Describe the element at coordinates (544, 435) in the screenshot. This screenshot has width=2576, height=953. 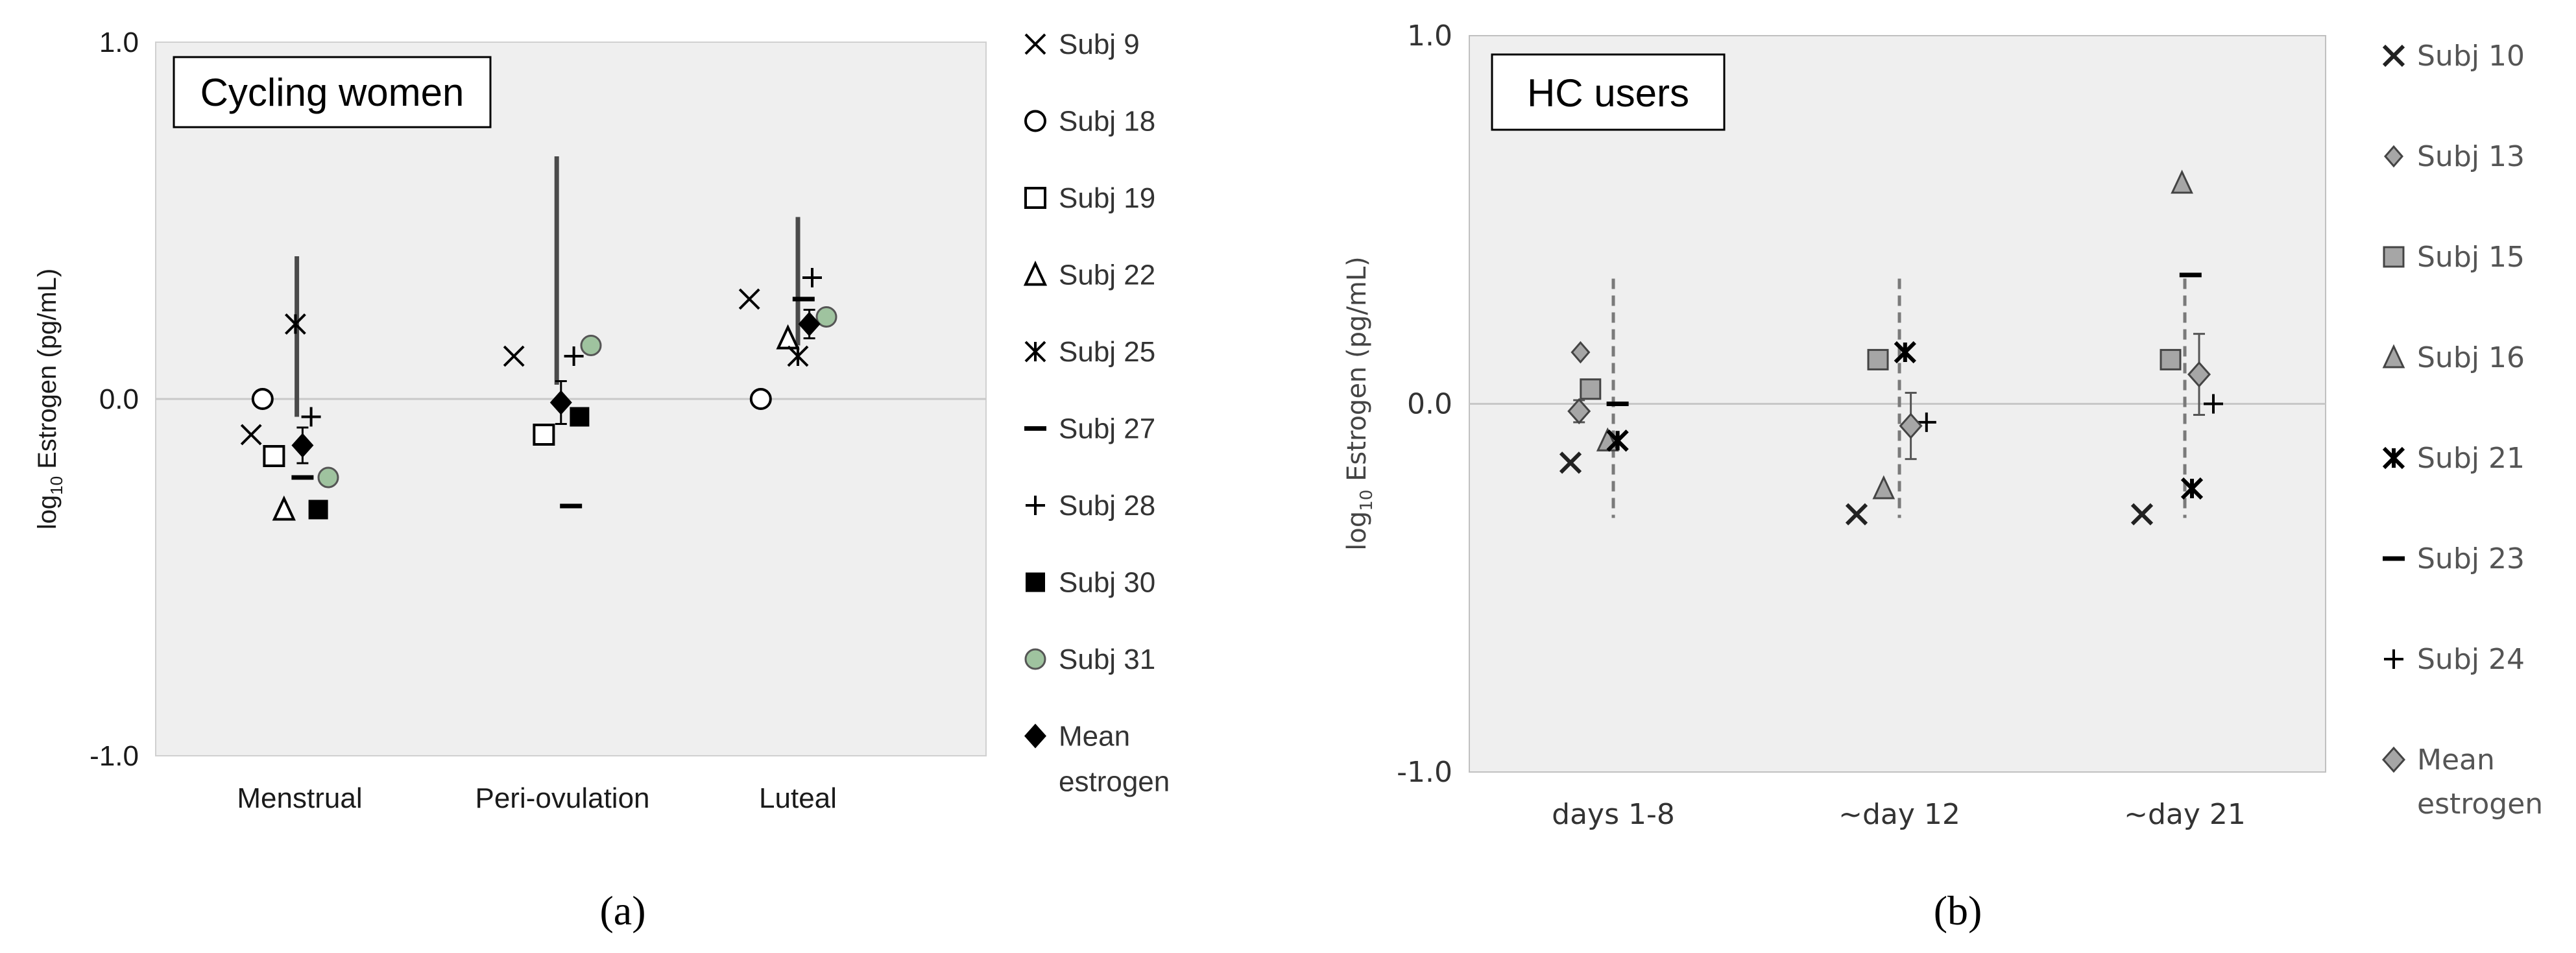
I see `subj-19-point-peri-ovulation` at that location.